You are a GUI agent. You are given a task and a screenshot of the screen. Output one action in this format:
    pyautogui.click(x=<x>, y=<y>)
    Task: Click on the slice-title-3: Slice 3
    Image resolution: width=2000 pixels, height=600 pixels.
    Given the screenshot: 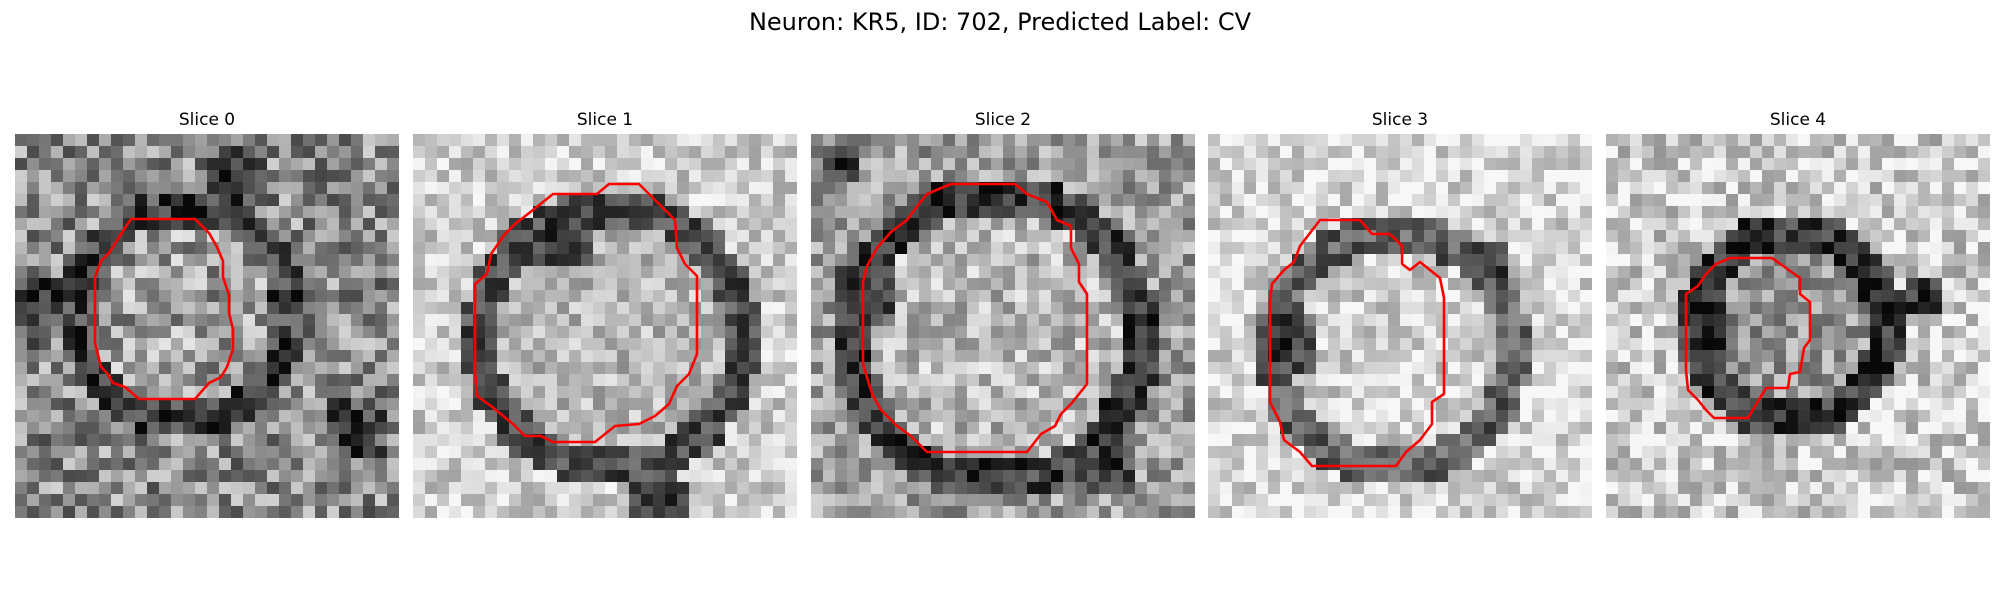 What is the action you would take?
    pyautogui.click(x=1400, y=120)
    